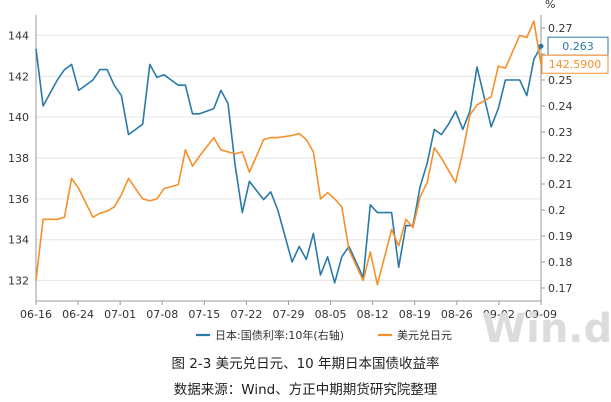 The image size is (611, 402). Describe the element at coordinates (560, 132) in the screenshot. I see `right-tick-label: 0.23` at that location.